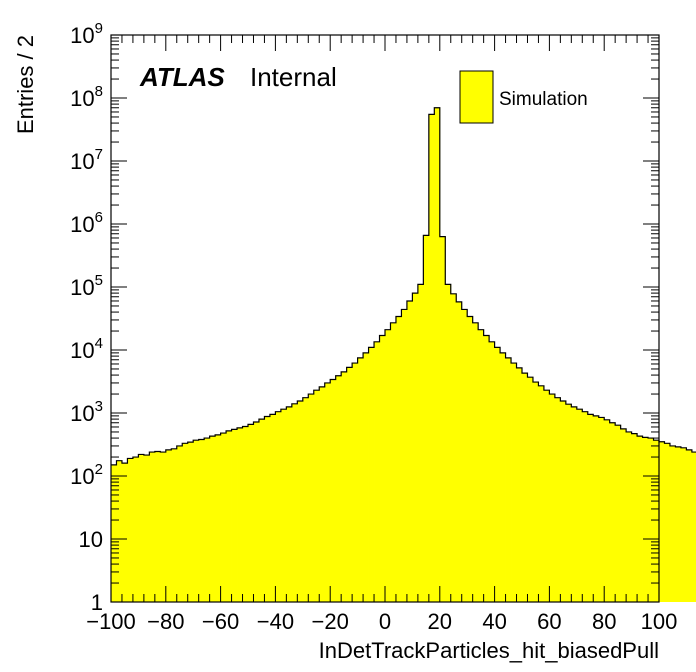  I want to click on x-tick-label: −80, so click(165, 621).